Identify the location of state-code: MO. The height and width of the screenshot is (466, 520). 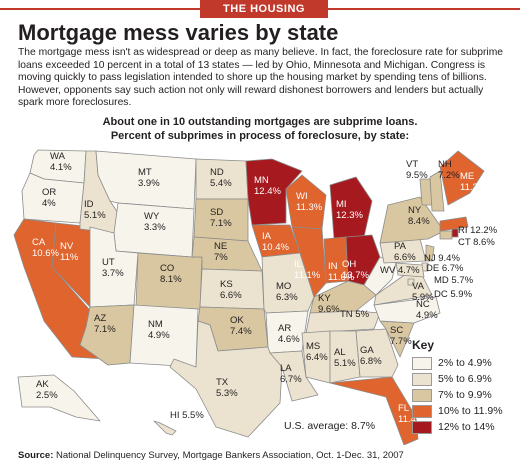
(283, 286).